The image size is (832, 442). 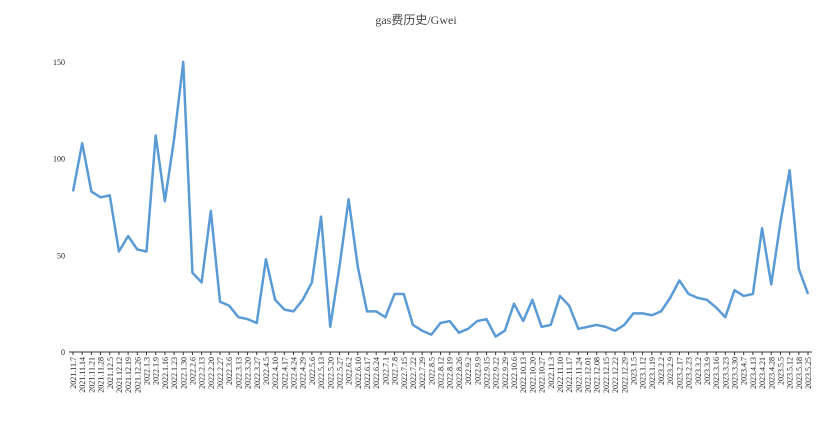 What do you see at coordinates (441, 373) in the screenshot?
I see `x-tick-label: 2022.8.12` at bounding box center [441, 373].